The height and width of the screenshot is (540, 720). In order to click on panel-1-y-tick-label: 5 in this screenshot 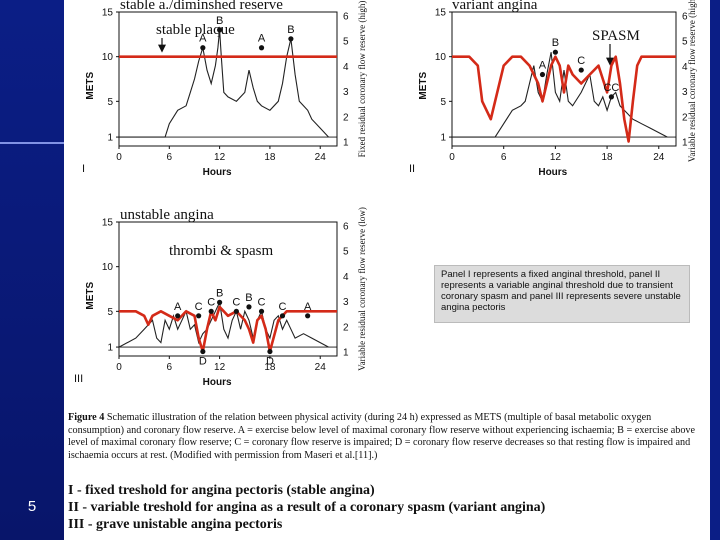, I will do `click(110, 102)`.